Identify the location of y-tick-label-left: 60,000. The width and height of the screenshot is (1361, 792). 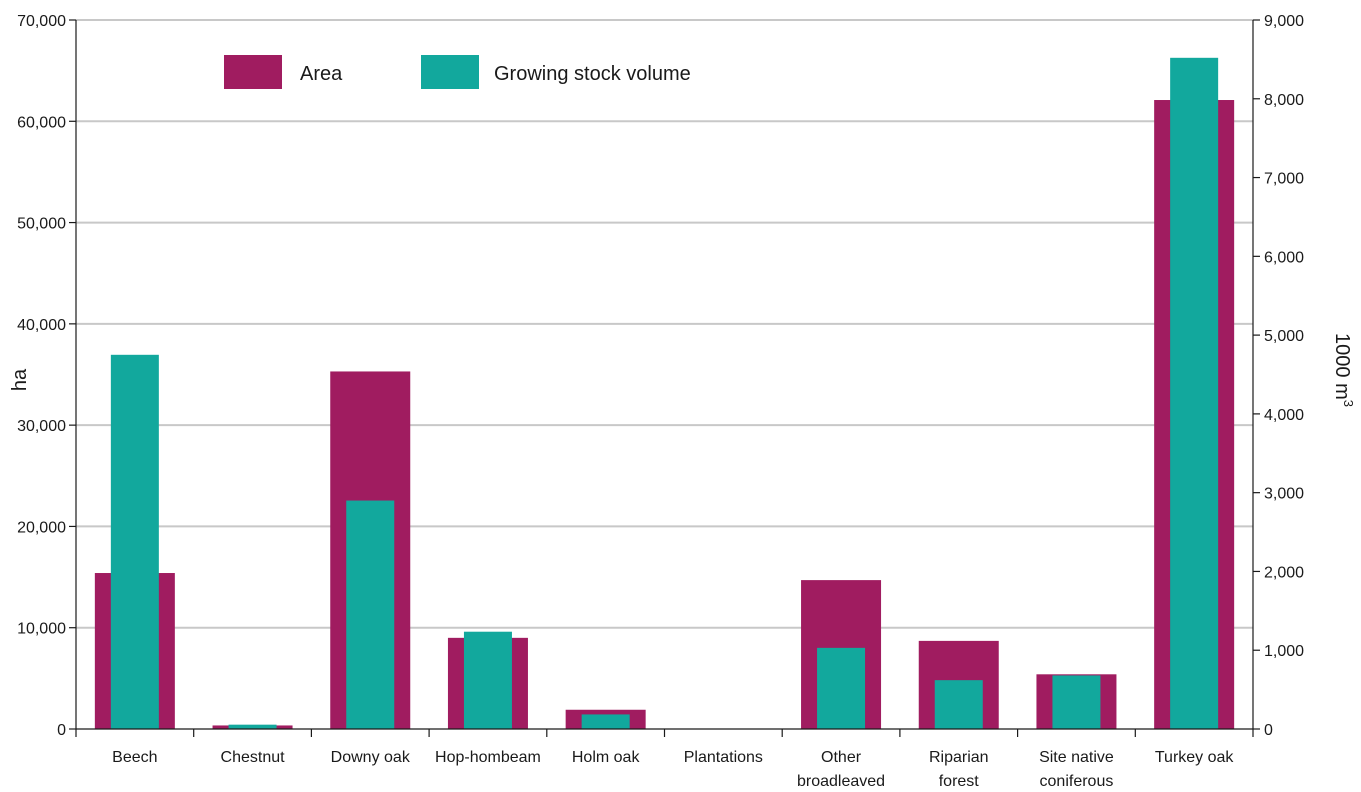
(41, 122).